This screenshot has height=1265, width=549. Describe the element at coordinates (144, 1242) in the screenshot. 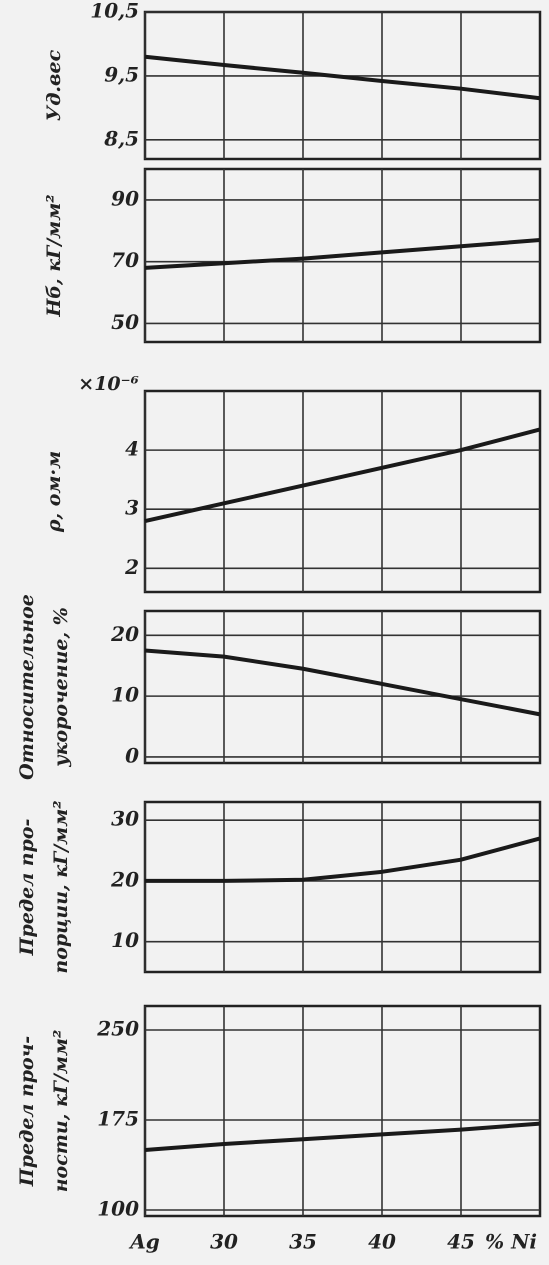

I see `x-tick-label: Ag` at that location.